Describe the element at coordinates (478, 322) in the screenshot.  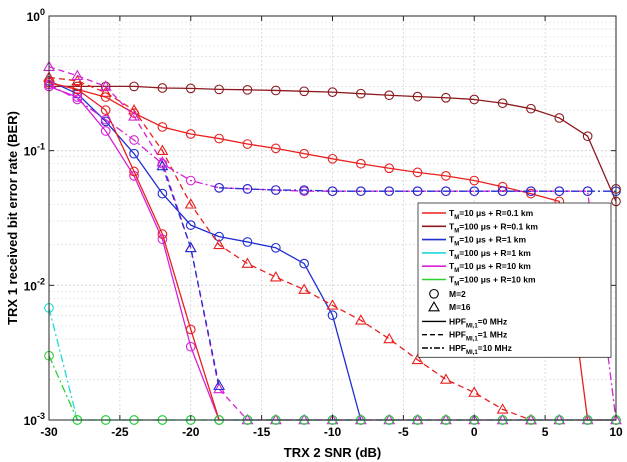
I see `legend-label: HPFMI,1=0 MHz` at that location.